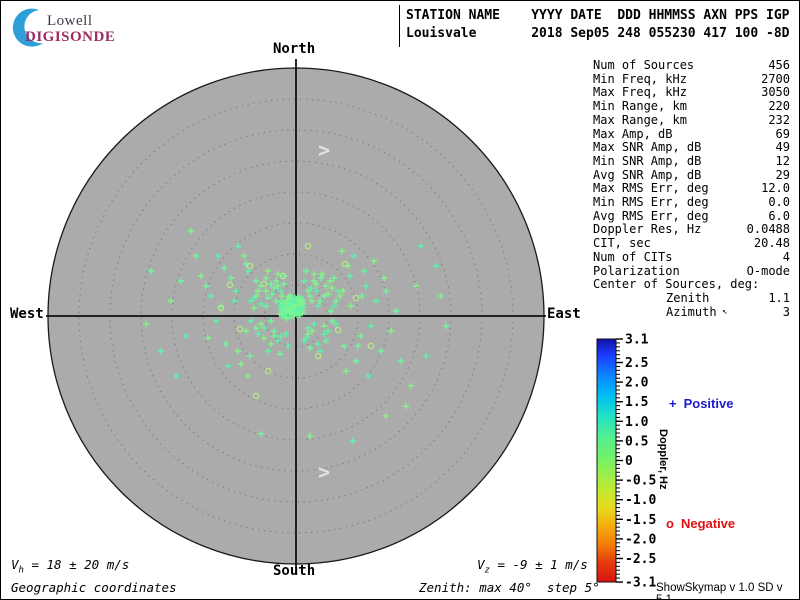  Describe the element at coordinates (532, 566) in the screenshot. I see `vertical-velocity-readout: Vz = -9 ± 1 m/s` at that location.